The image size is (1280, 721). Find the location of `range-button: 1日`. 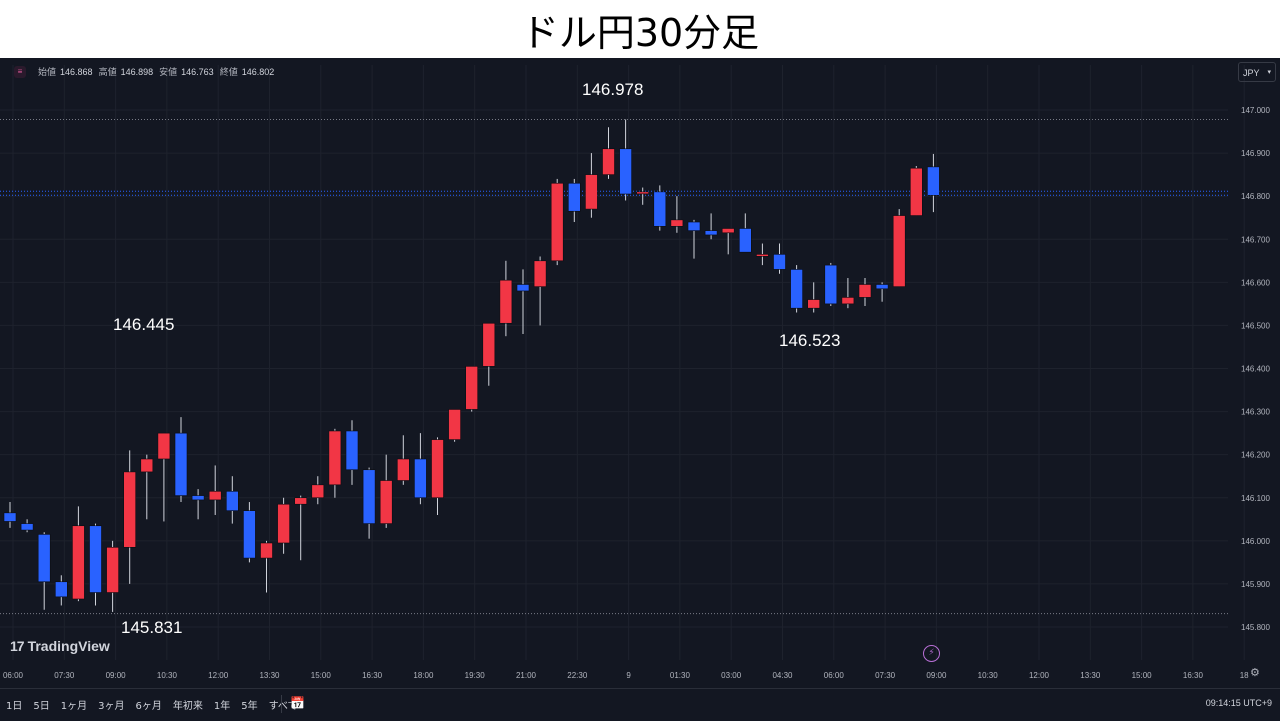

range-button: 1日 is located at coordinates (14, 706).